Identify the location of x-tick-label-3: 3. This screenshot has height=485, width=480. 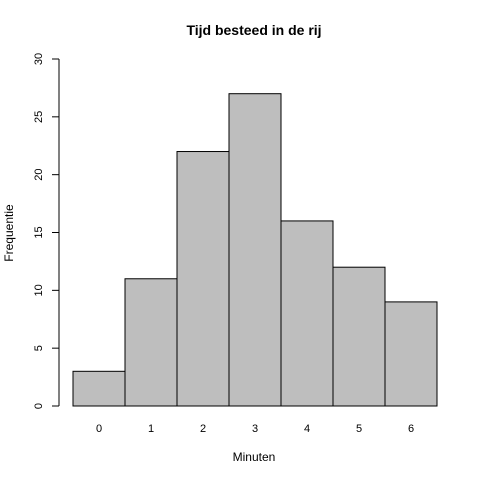
(255, 429).